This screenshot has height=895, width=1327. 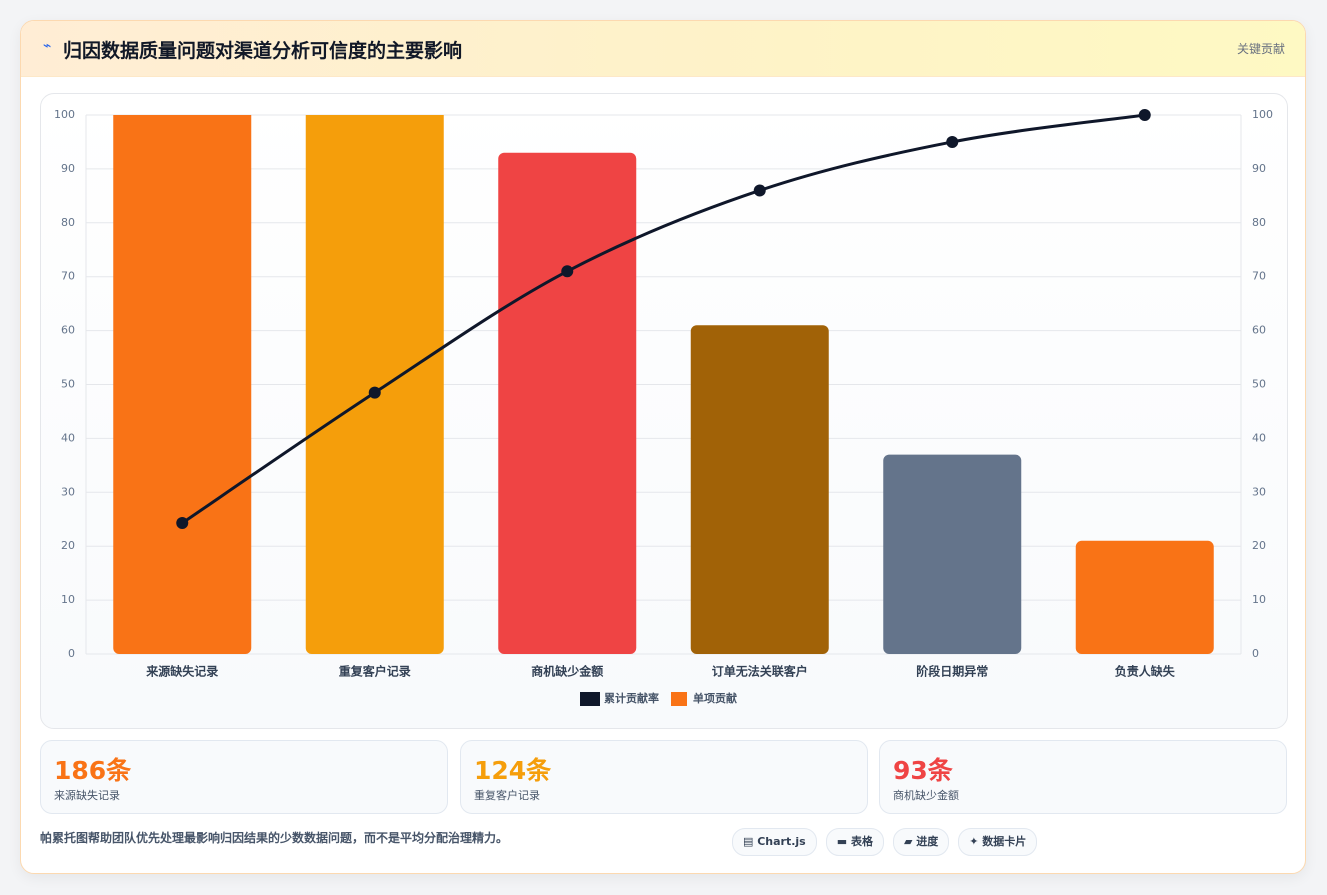 What do you see at coordinates (1259, 168) in the screenshot?
I see `y2-tick-label: 90` at bounding box center [1259, 168].